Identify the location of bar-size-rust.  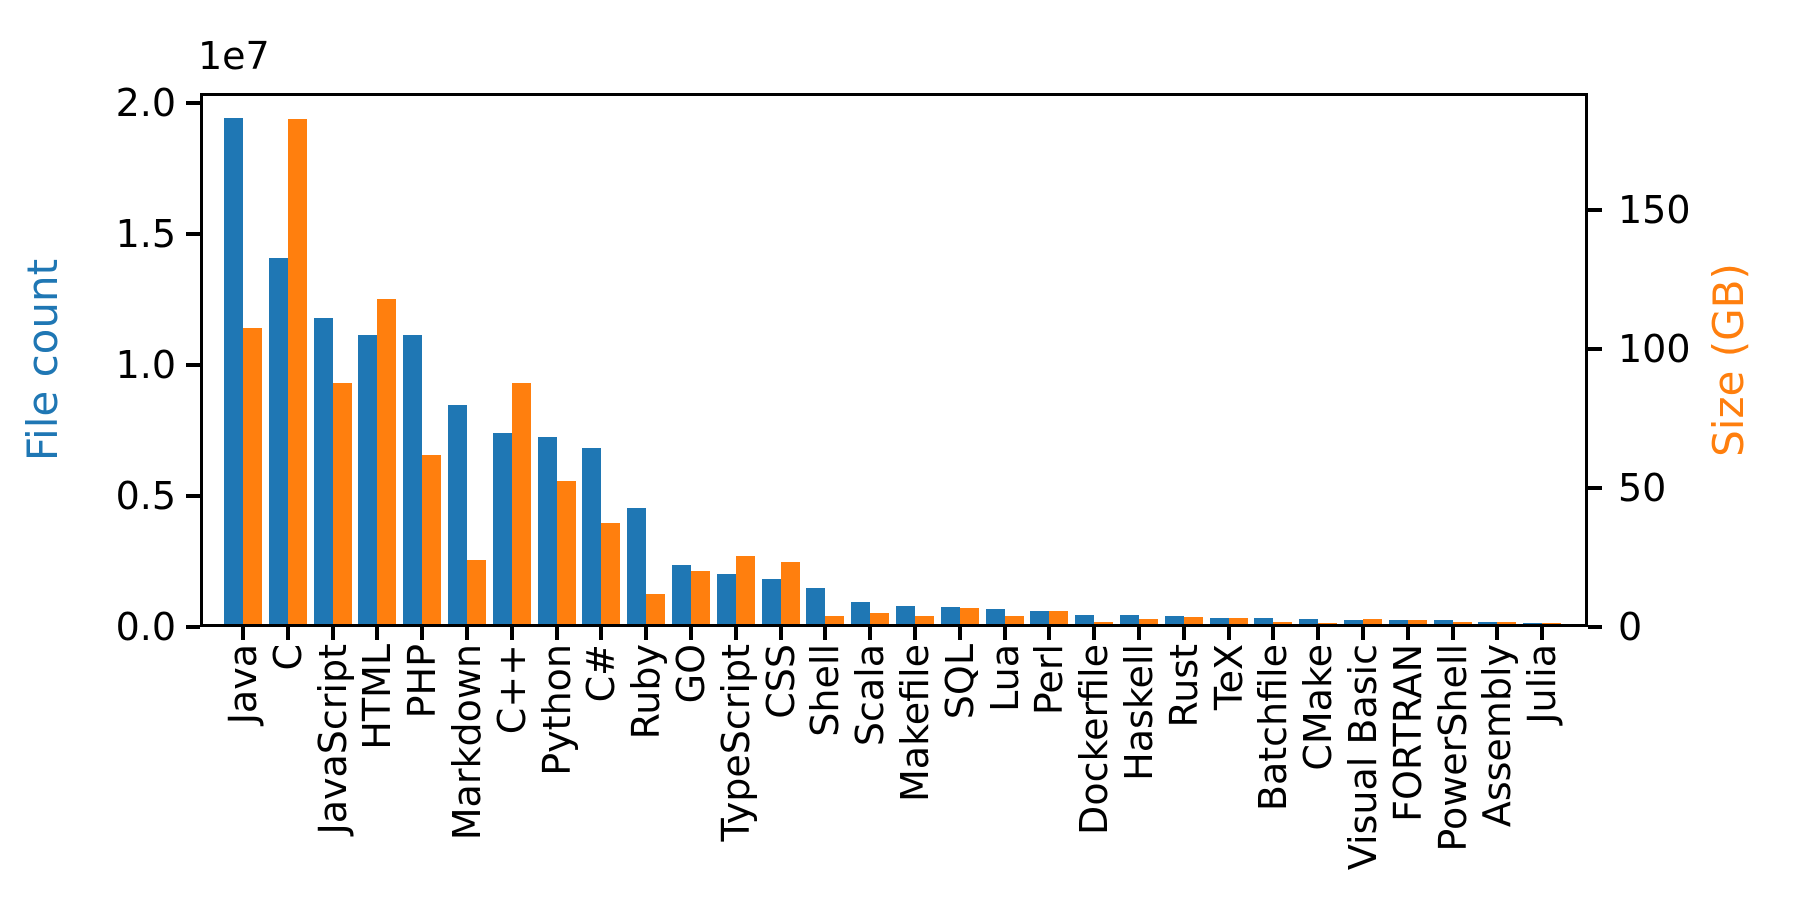
(1193, 620).